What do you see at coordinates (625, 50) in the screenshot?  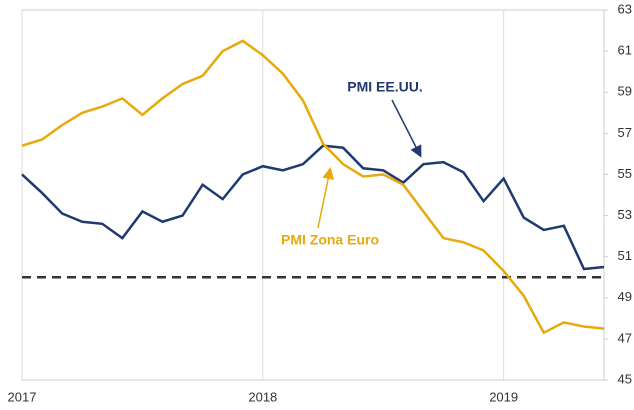 I see `y-tick-label: 61` at bounding box center [625, 50].